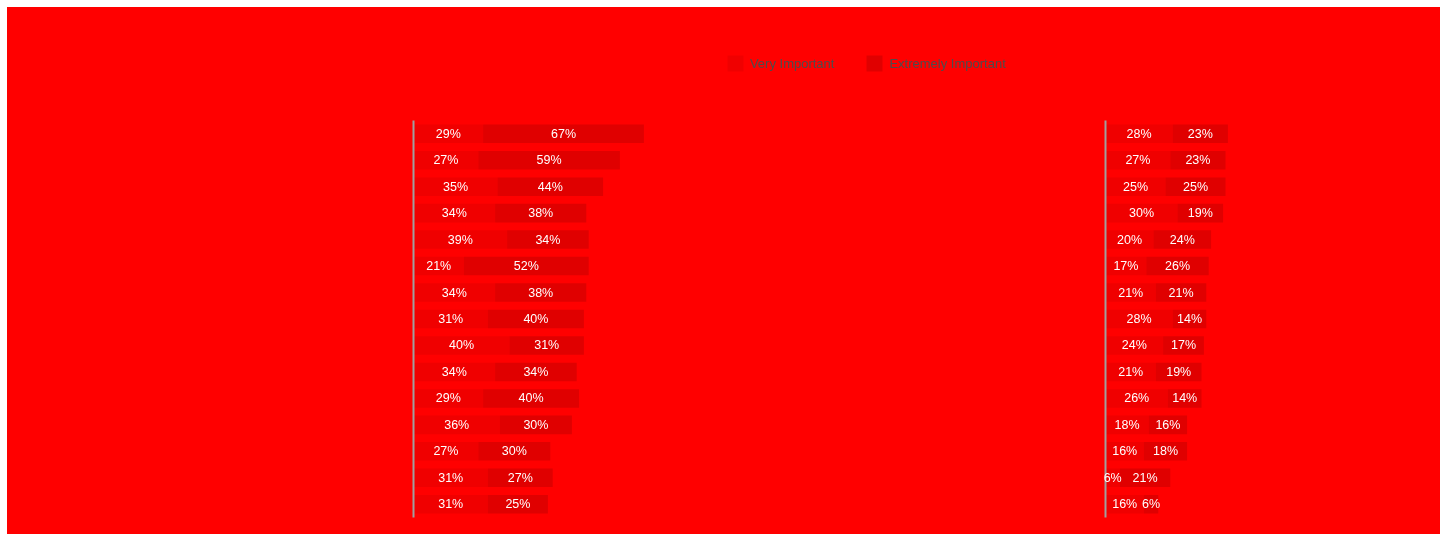  What do you see at coordinates (457, 424) in the screenshot?
I see `data-label: 36%` at bounding box center [457, 424].